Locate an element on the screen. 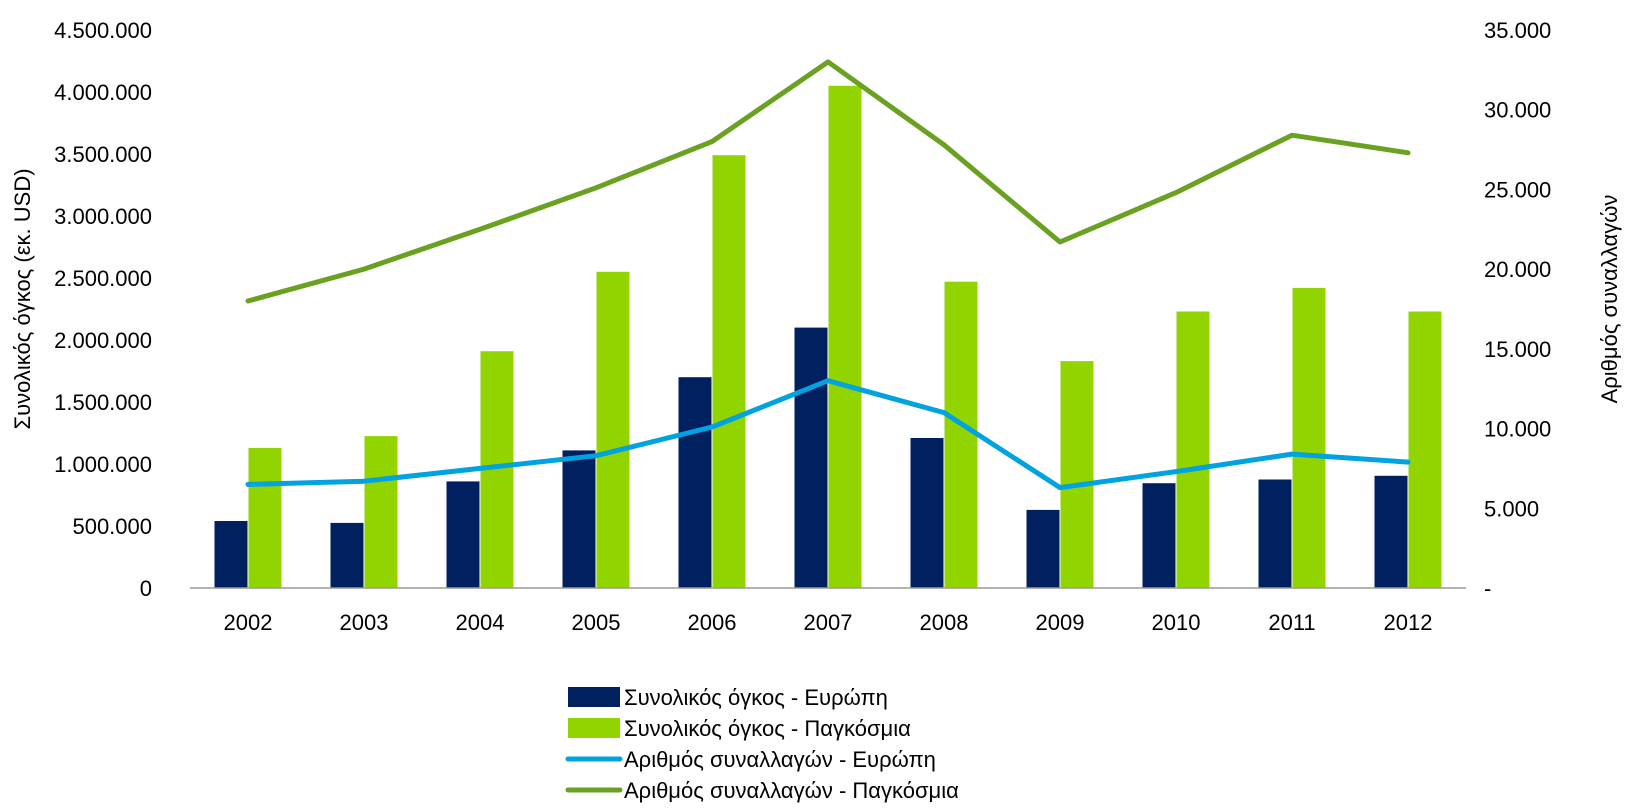 The height and width of the screenshot is (809, 1626). bar-europe-2004 is located at coordinates (463, 534).